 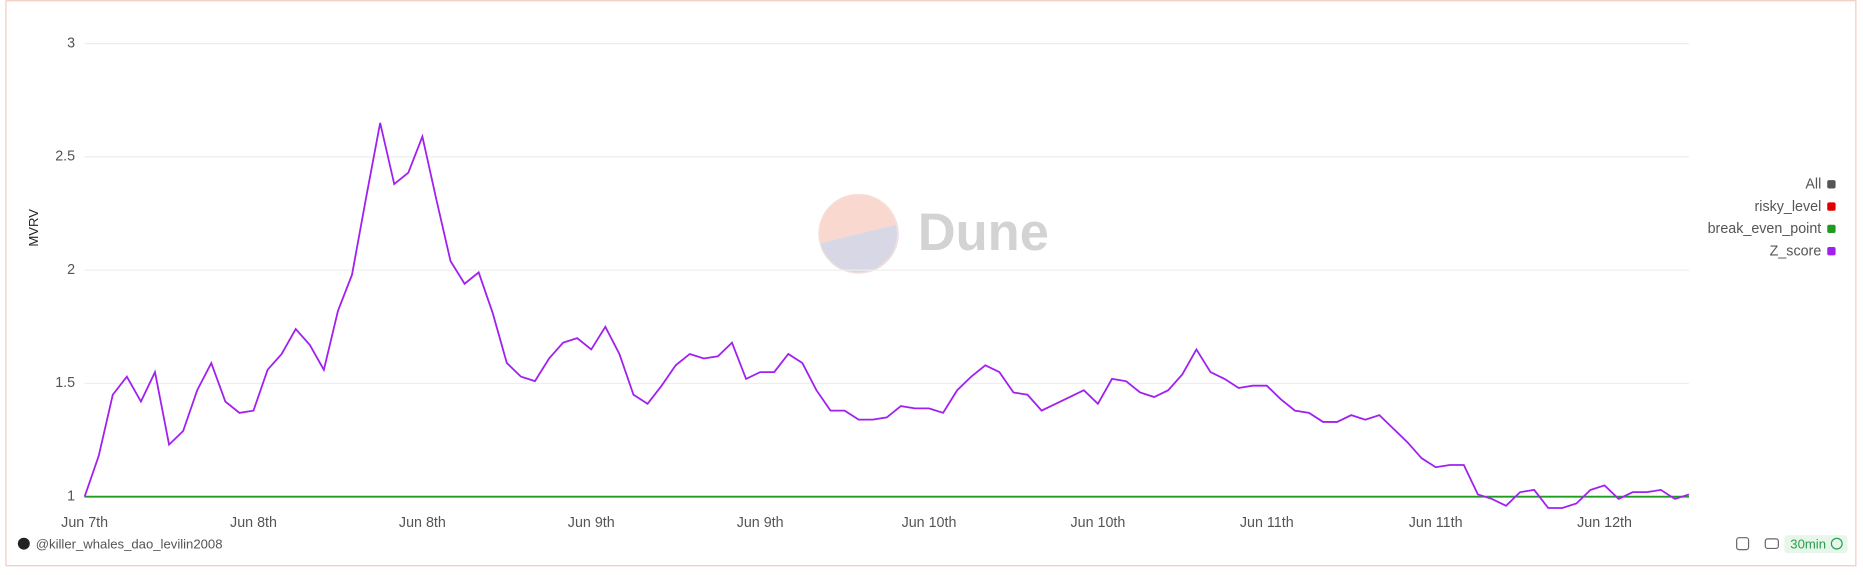 I want to click on legend-label: Z_score, so click(x=1796, y=252).